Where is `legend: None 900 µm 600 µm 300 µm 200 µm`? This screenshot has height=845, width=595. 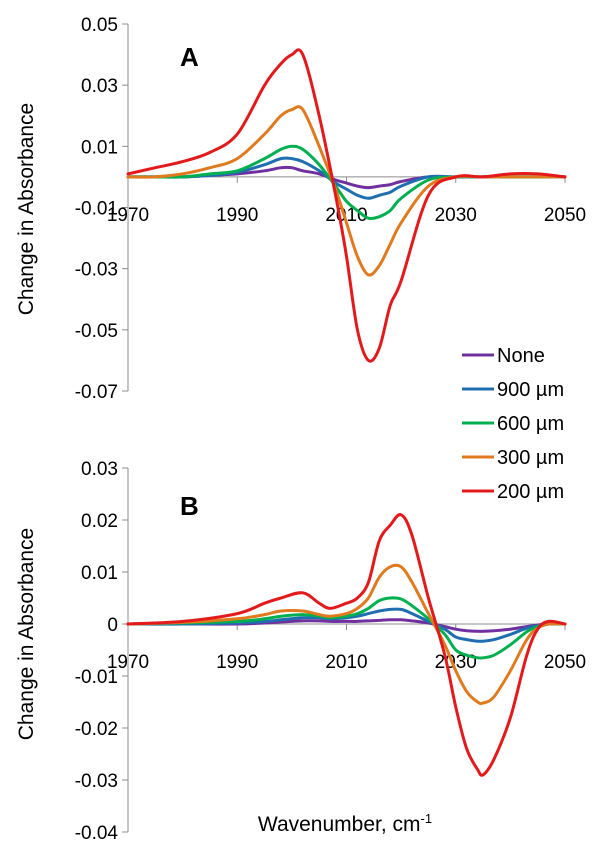 legend: None 900 µm 600 µm 300 µm 200 µm is located at coordinates (513, 424).